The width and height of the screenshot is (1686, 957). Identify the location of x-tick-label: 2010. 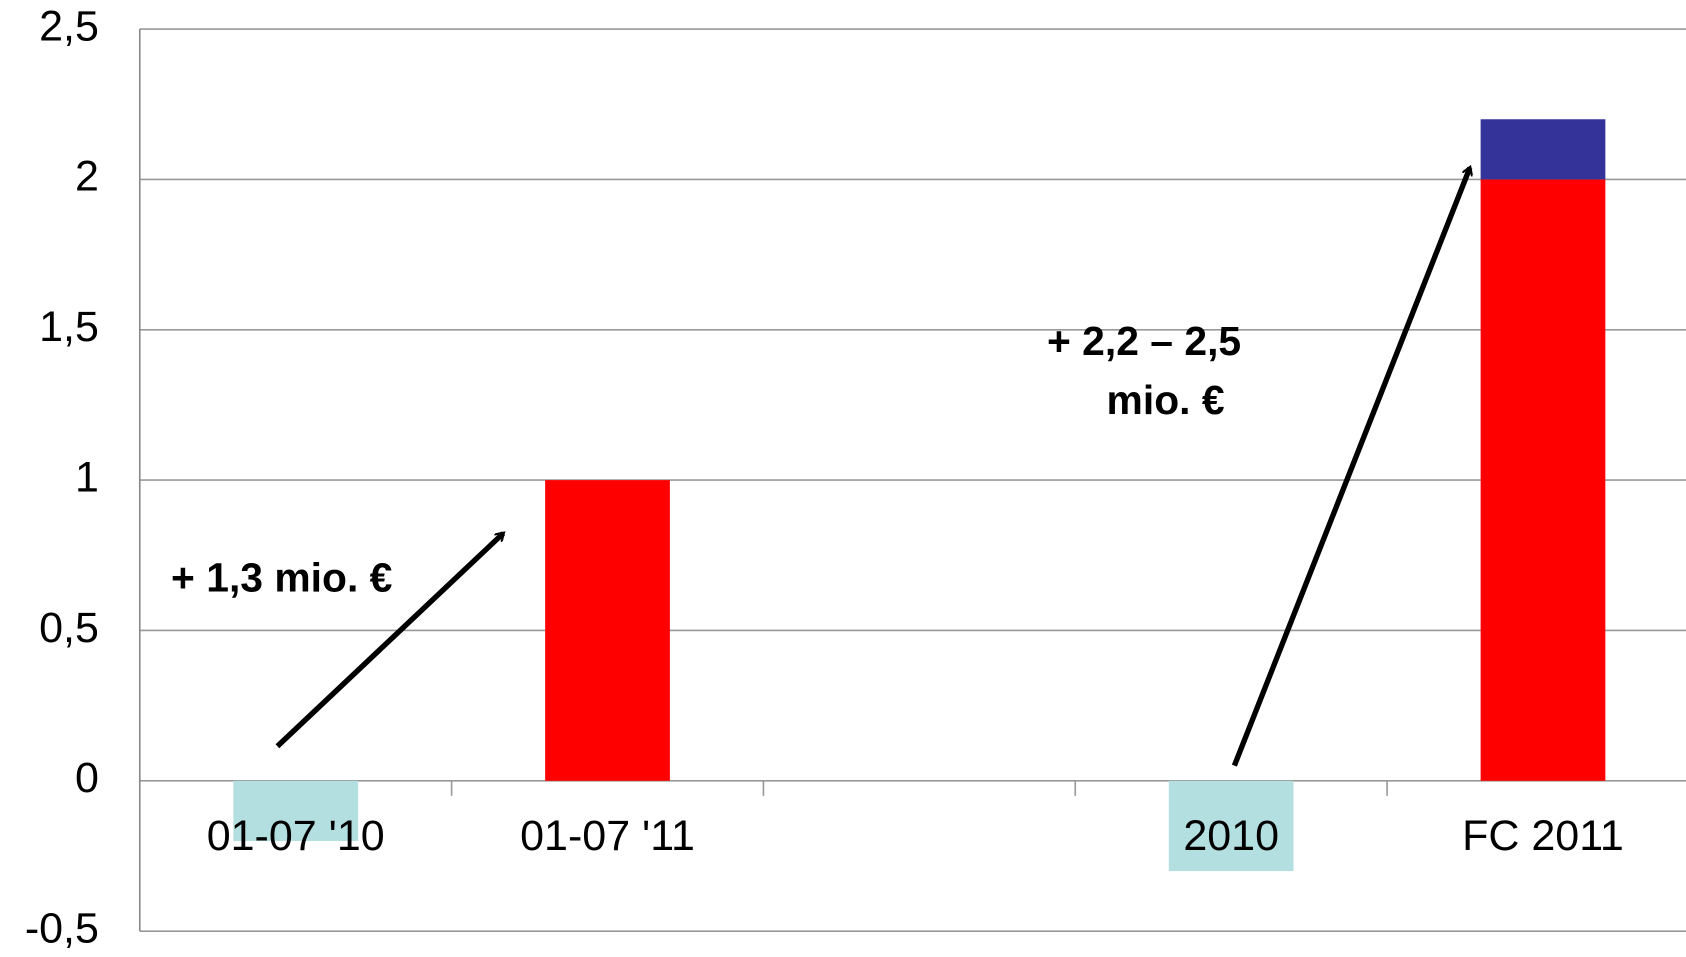
(1231, 836).